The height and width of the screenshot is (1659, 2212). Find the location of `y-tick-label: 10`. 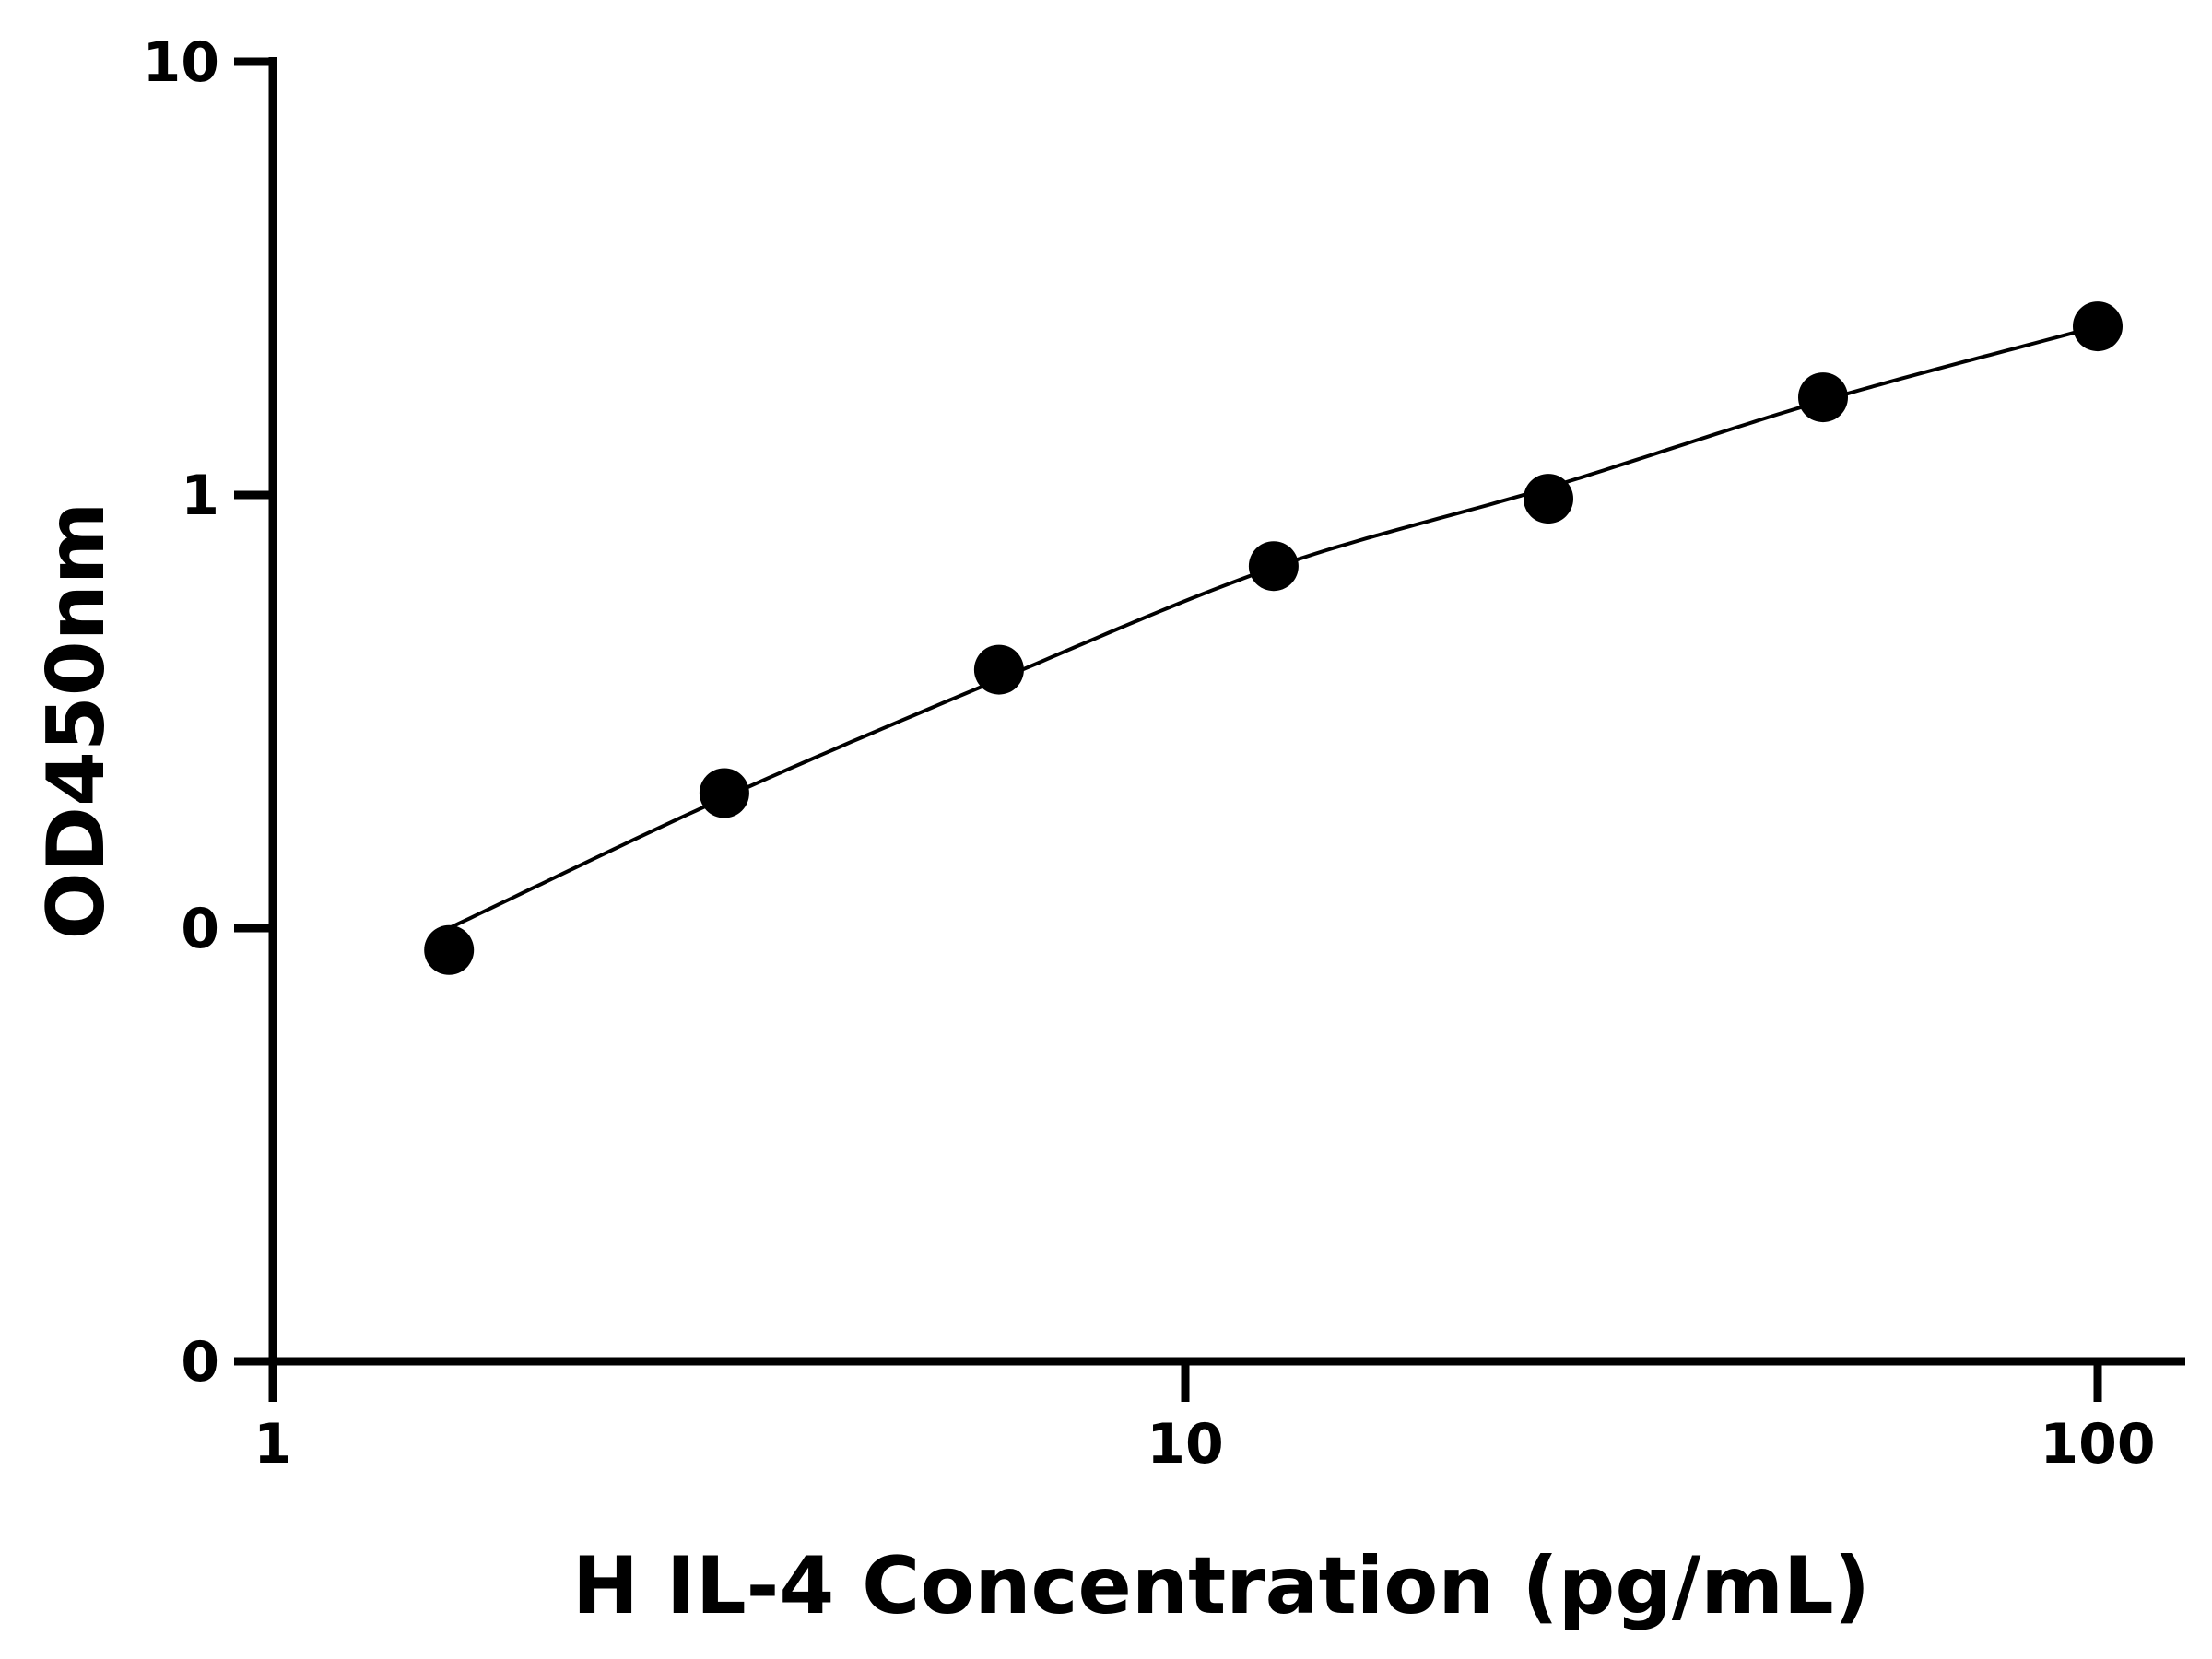

y-tick-label: 10 is located at coordinates (181, 62).